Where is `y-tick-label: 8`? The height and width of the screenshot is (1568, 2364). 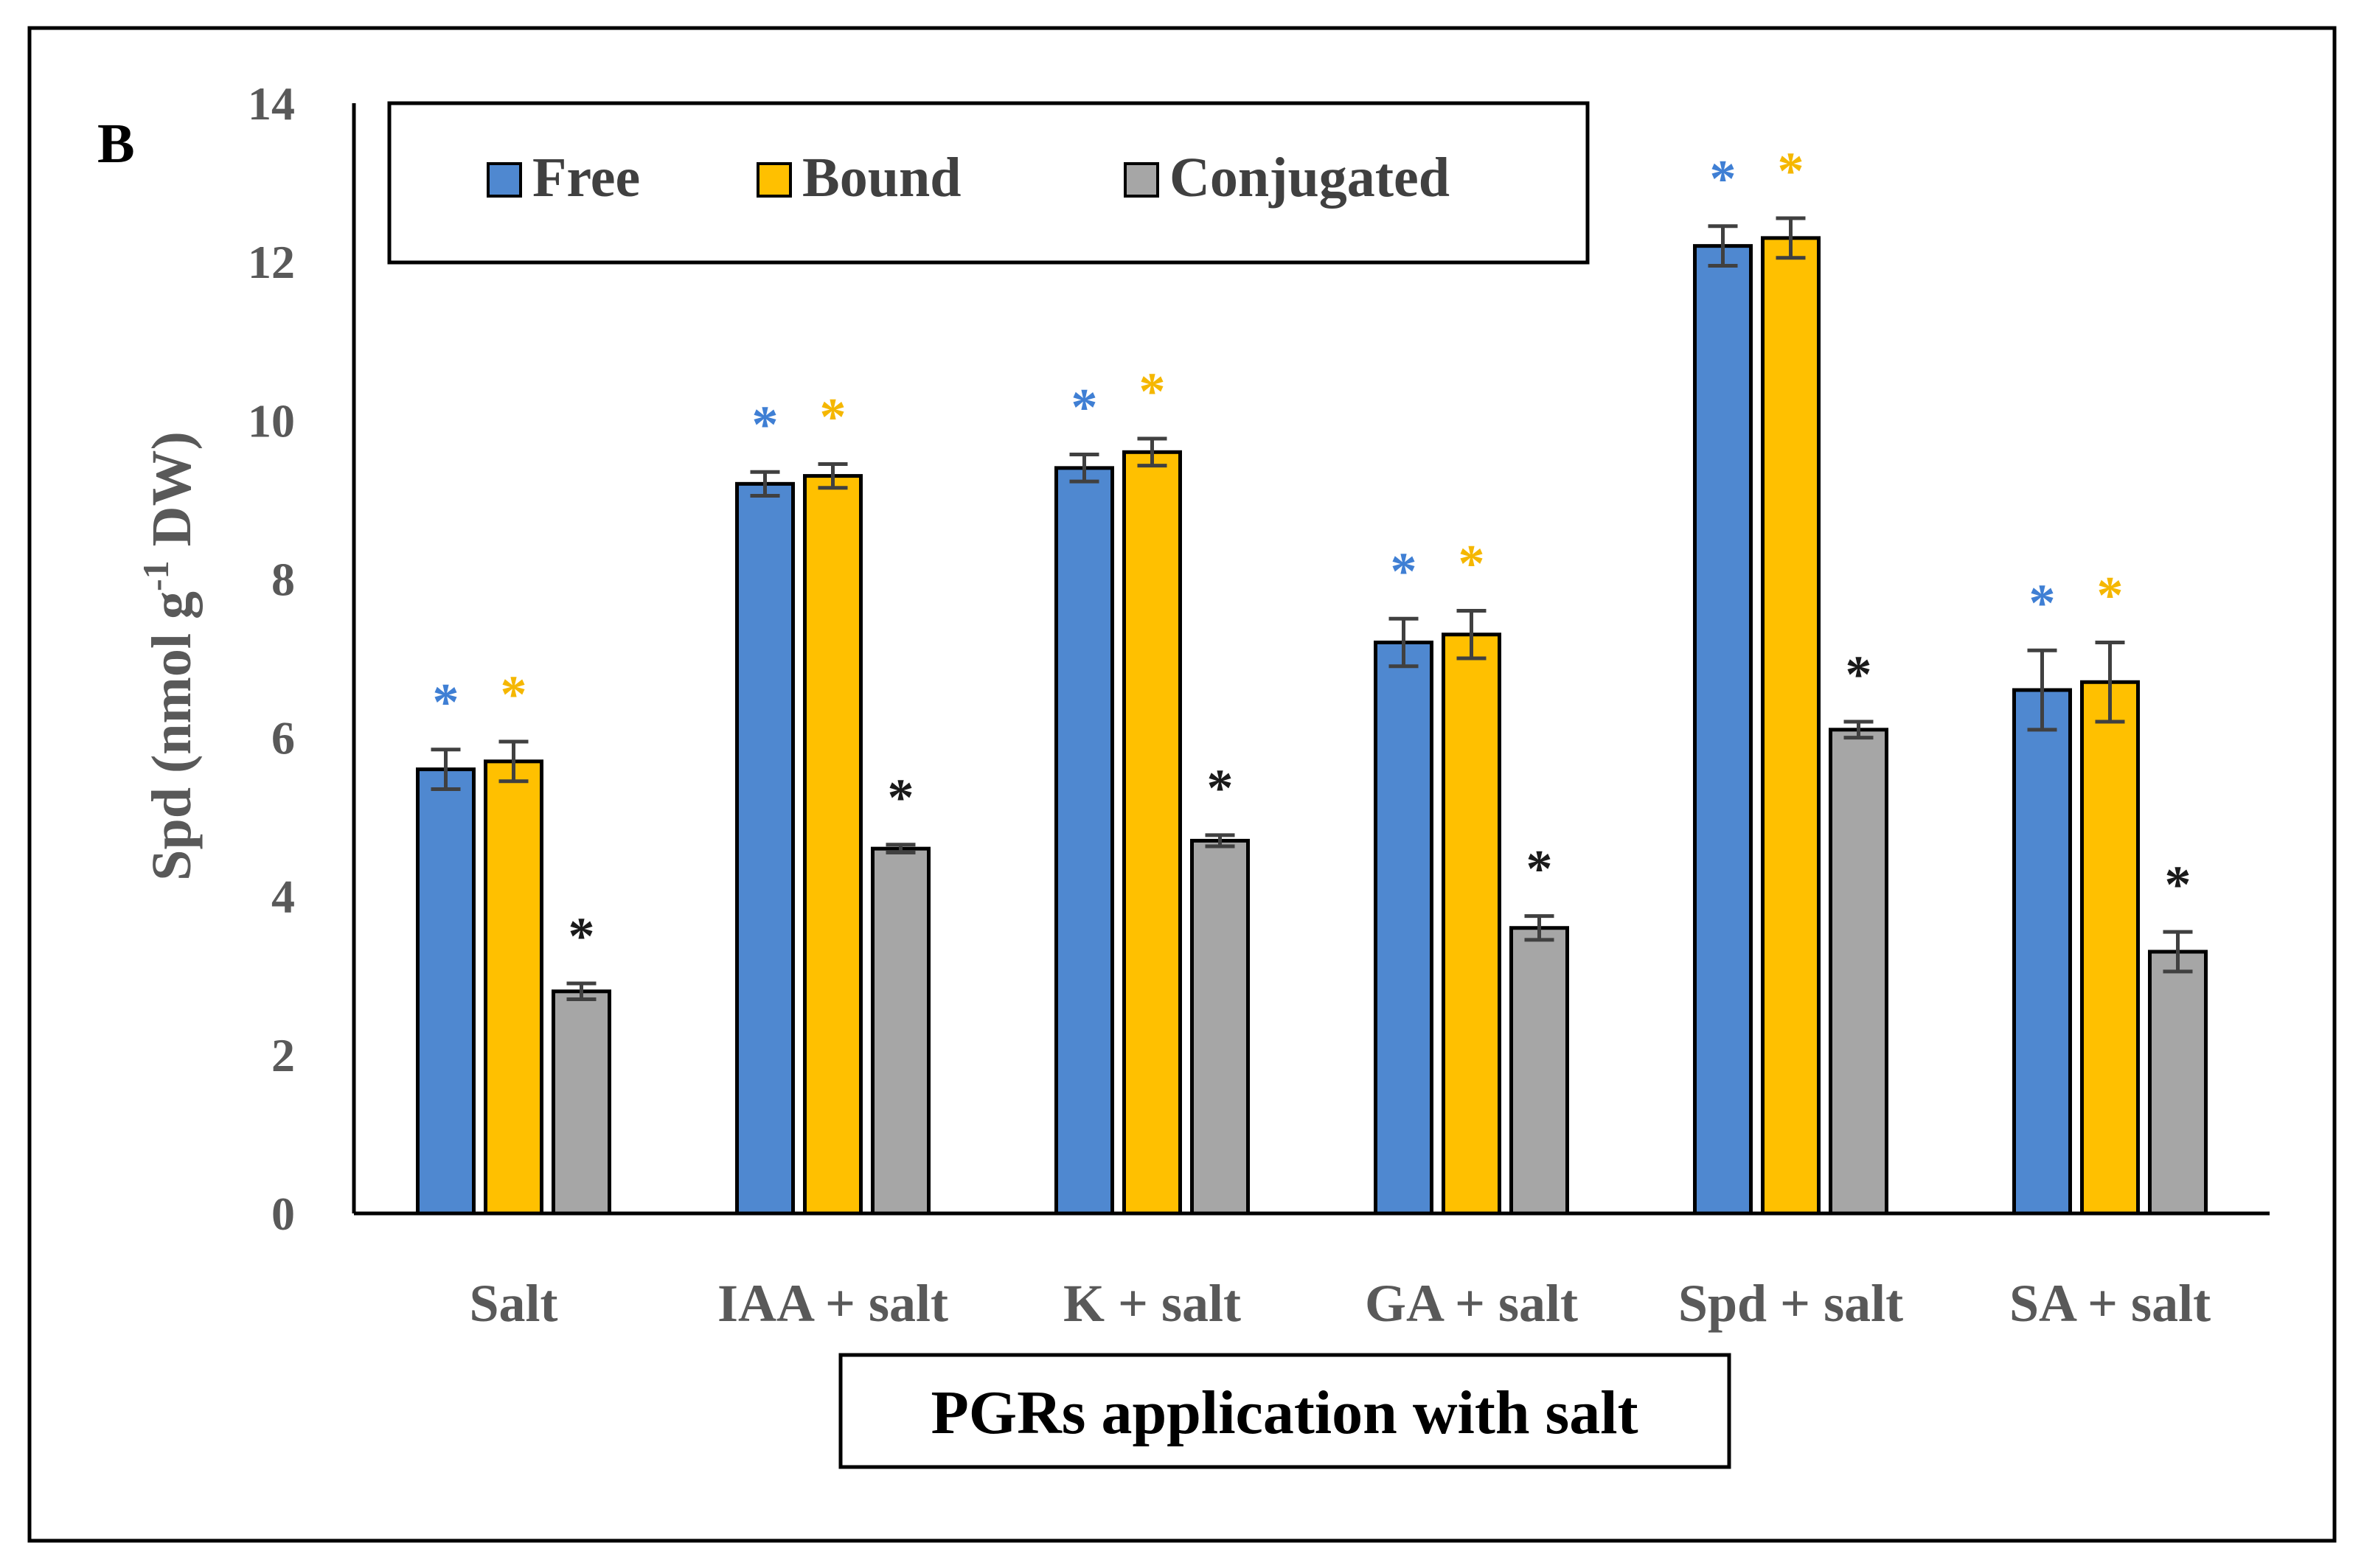 y-tick-label: 8 is located at coordinates (283, 579).